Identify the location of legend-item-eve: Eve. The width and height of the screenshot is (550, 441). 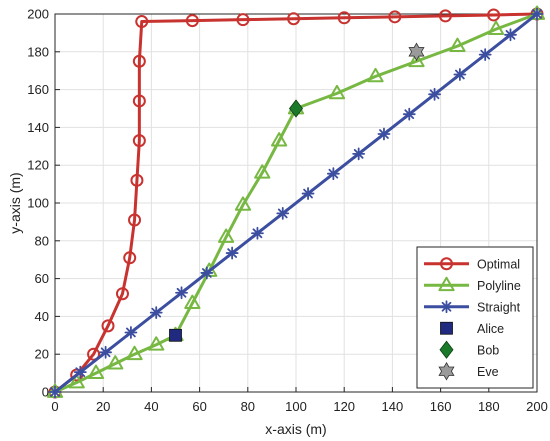
(468, 371).